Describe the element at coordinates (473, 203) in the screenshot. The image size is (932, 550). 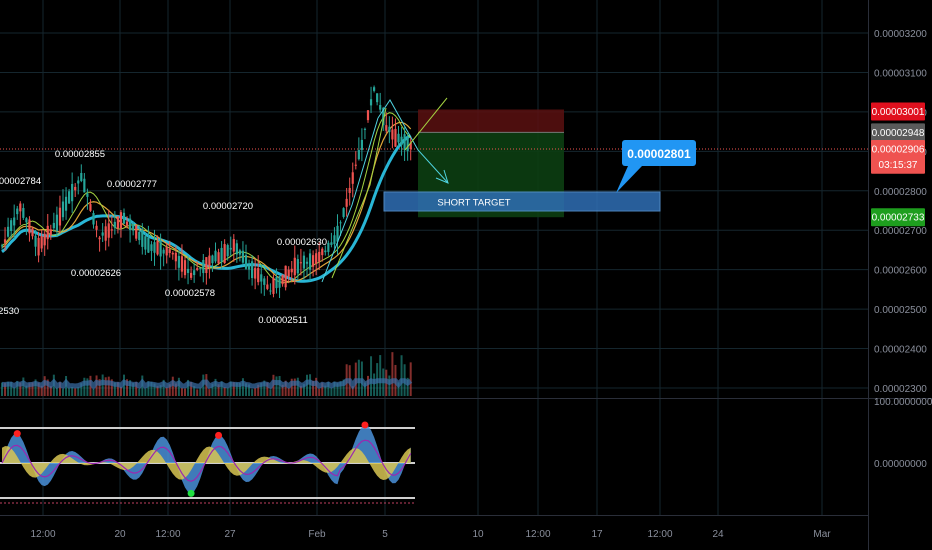
I see `short-target-label: SHORT TARGET` at that location.